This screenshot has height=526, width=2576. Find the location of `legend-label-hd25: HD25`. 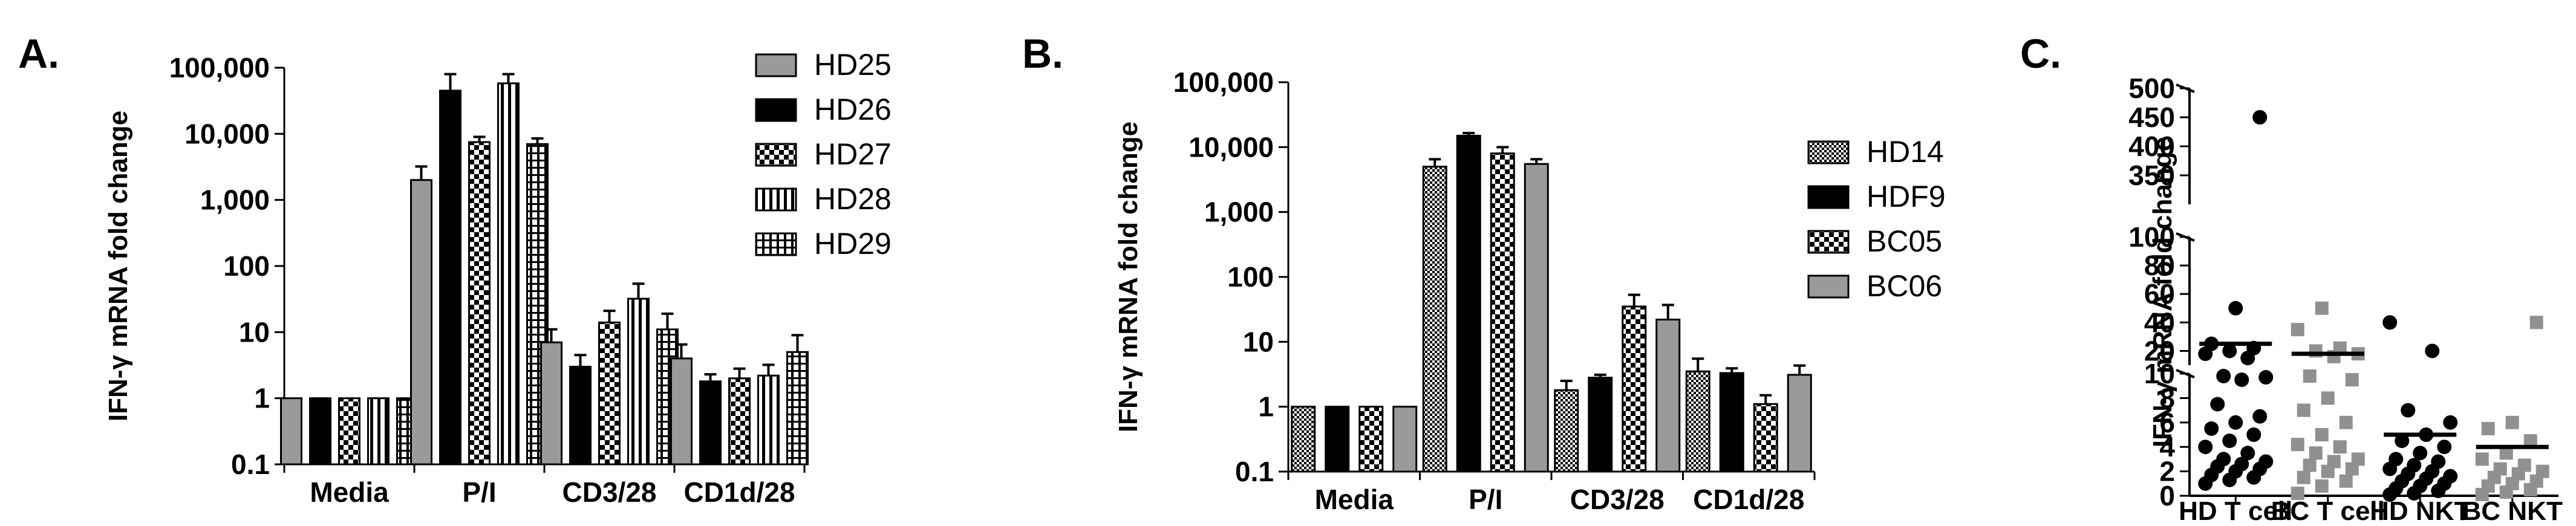

legend-label-hd25: HD25 is located at coordinates (853, 65).